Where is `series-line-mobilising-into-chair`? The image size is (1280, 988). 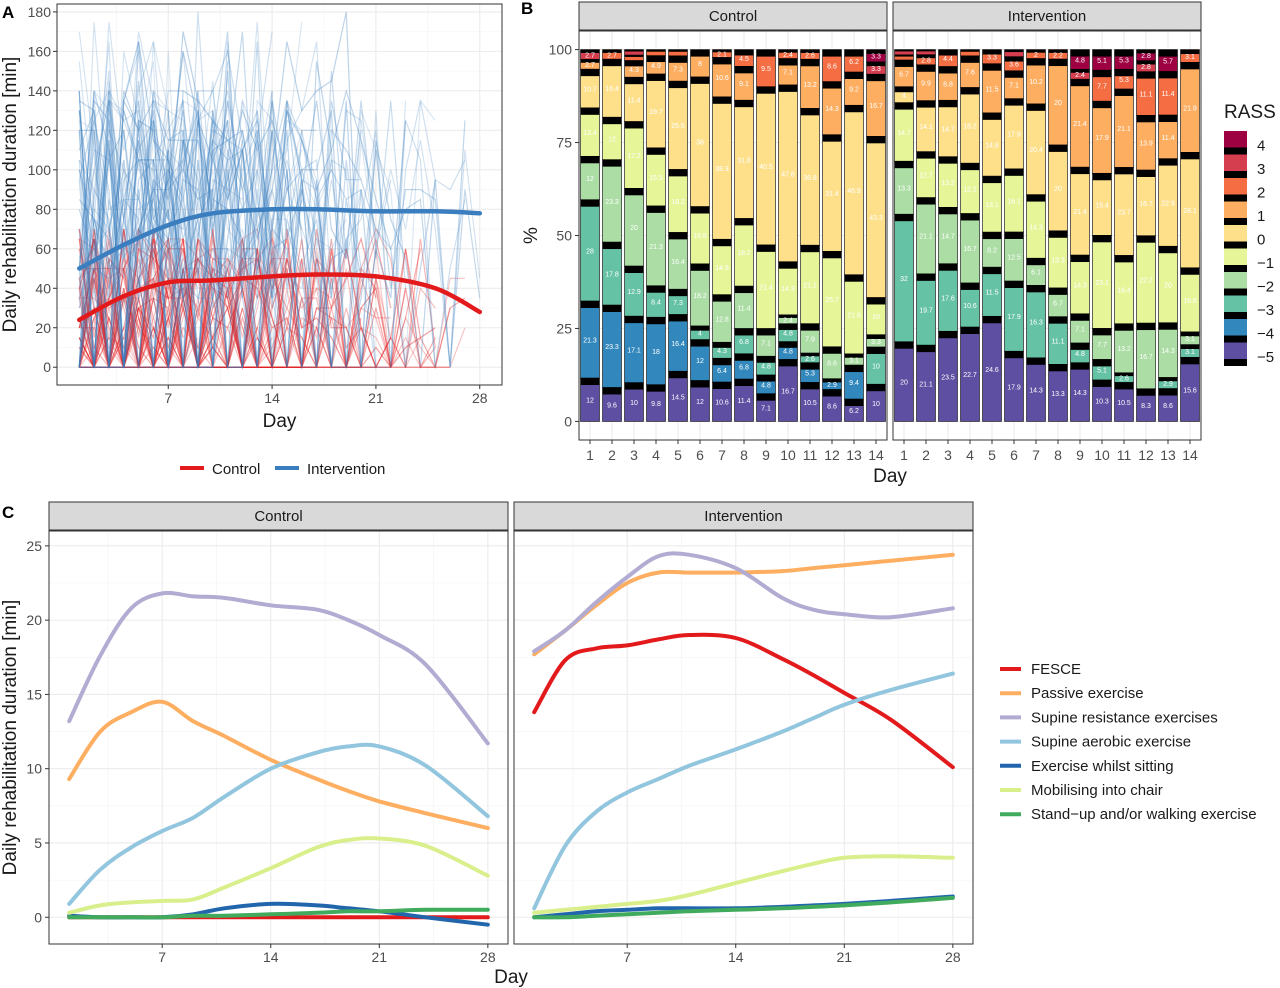 series-line-mobilising-into-chair is located at coordinates (743, 884).